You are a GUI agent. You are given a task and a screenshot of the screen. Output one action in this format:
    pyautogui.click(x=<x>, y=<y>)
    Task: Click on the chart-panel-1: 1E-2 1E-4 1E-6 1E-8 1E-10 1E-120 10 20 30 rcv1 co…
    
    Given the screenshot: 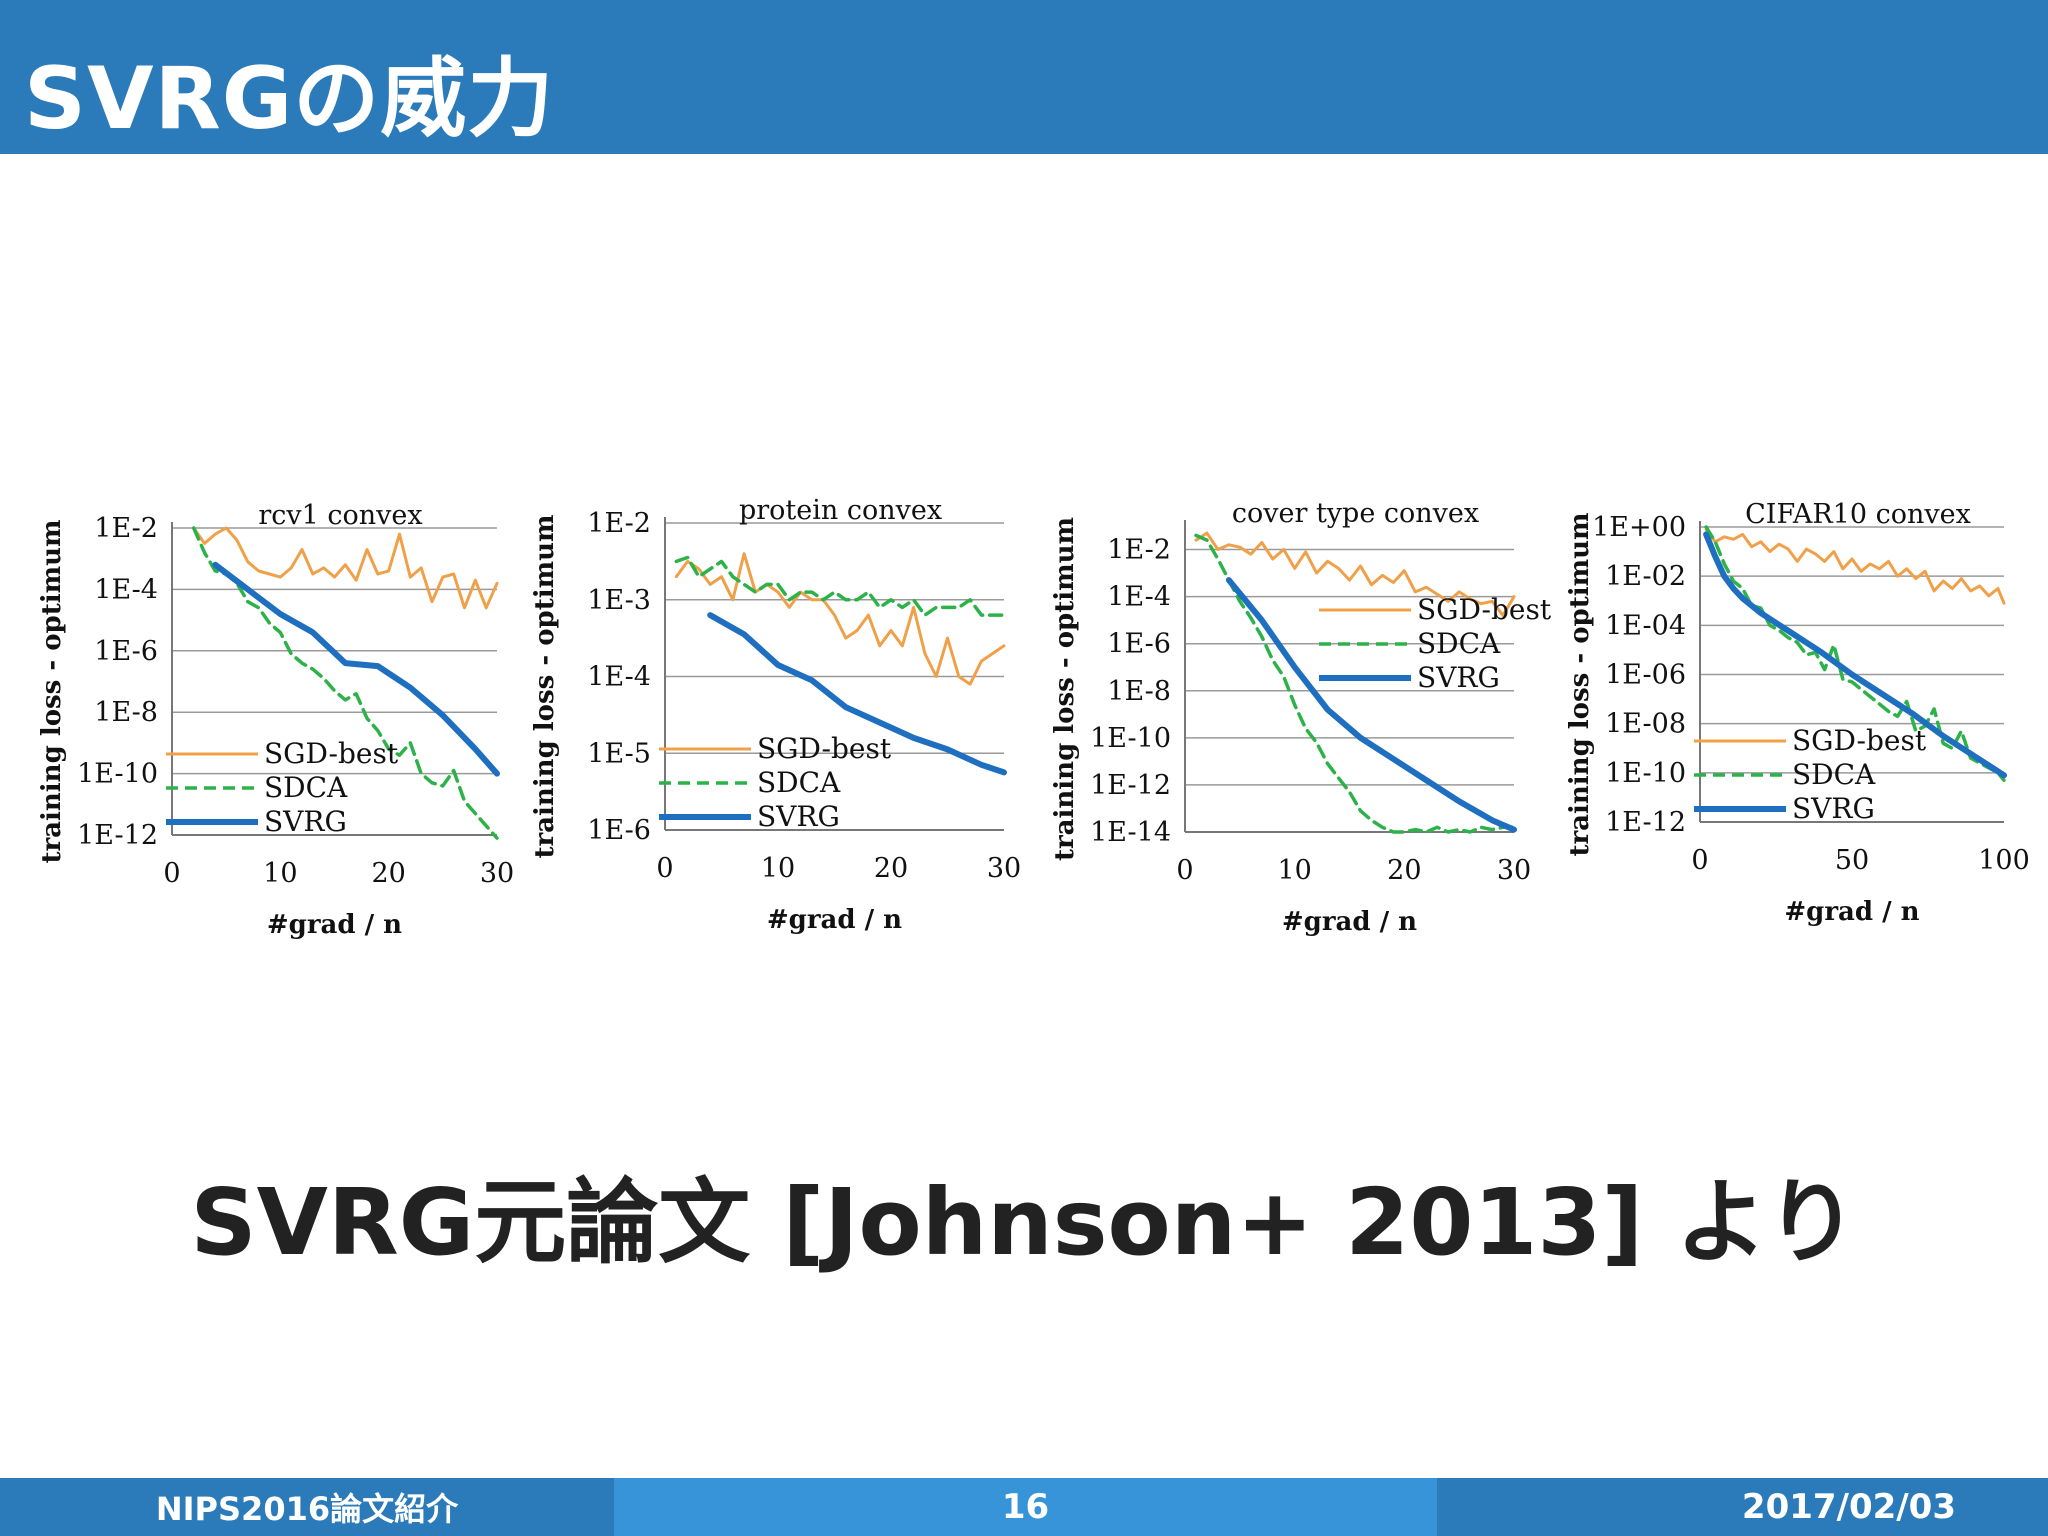 What is the action you would take?
    pyautogui.click(x=275, y=720)
    